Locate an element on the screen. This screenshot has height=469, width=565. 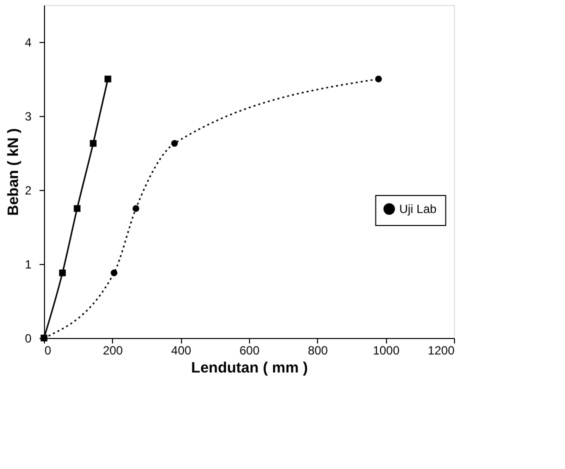
x-tick-label: 0 is located at coordinates (48, 351).